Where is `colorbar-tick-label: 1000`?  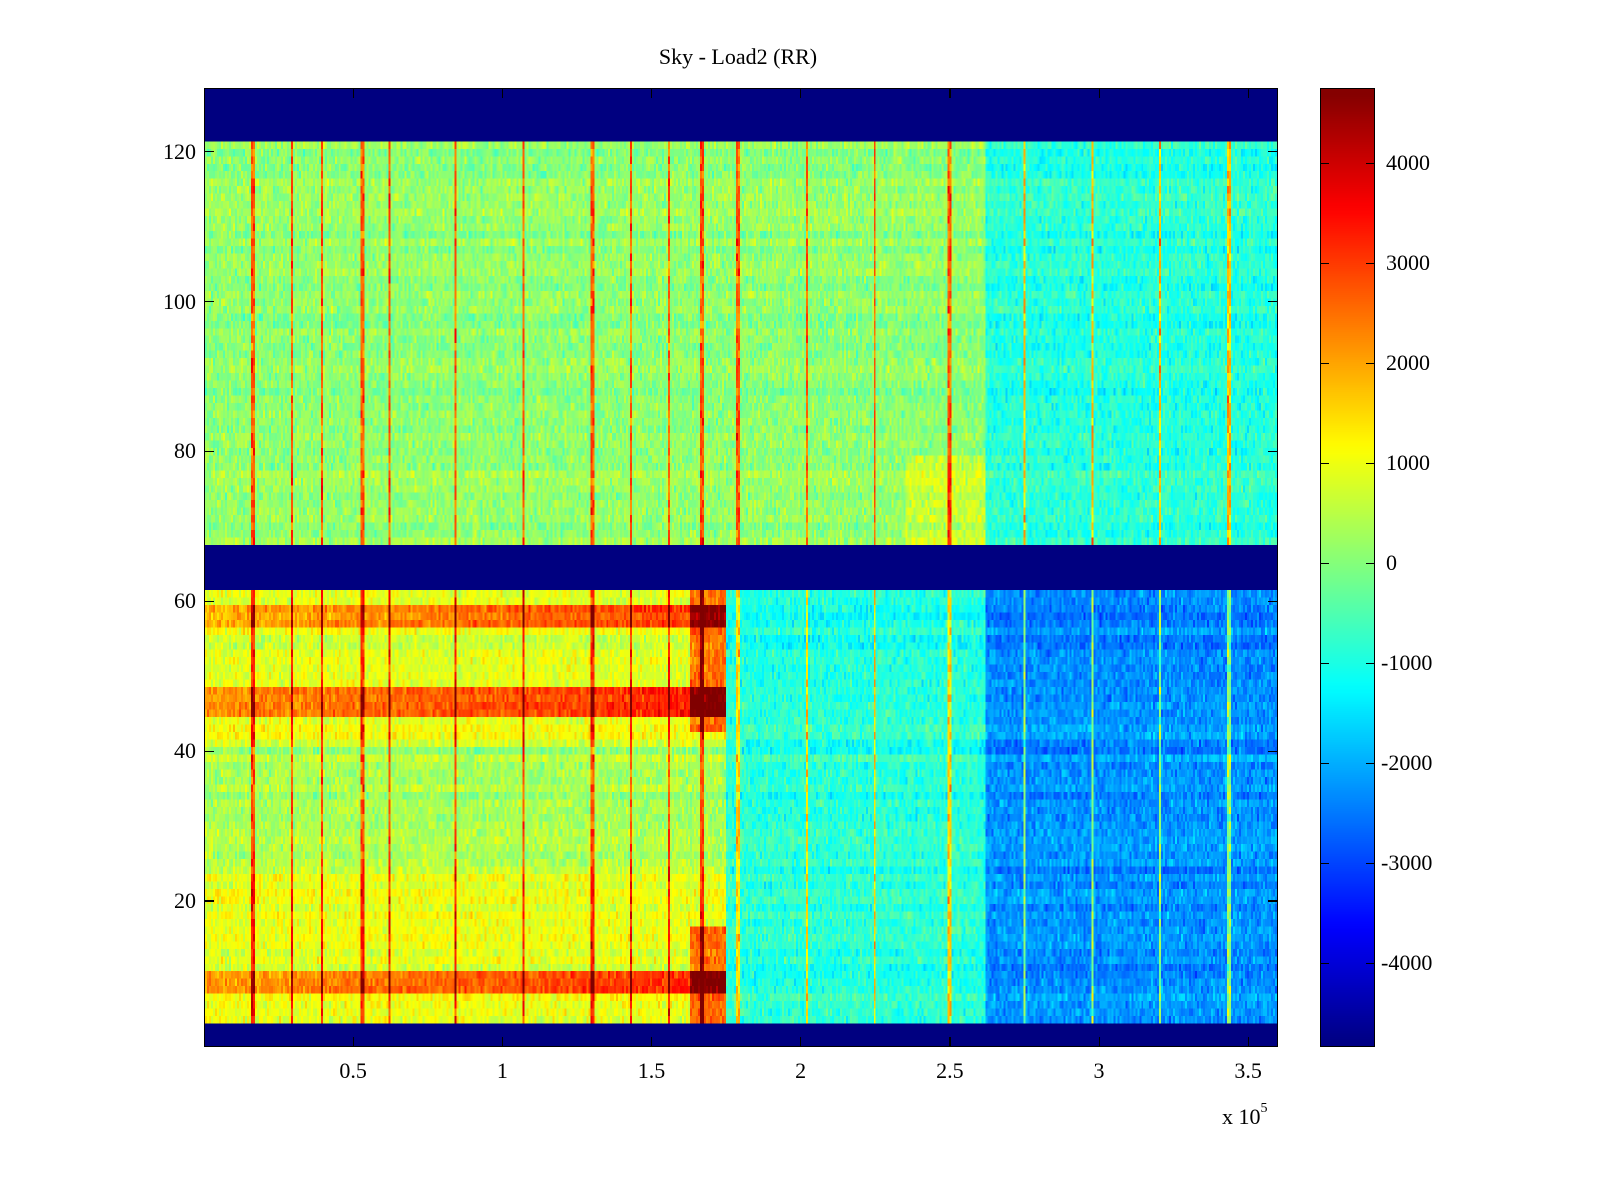
colorbar-tick-label: 1000 is located at coordinates (1408, 462).